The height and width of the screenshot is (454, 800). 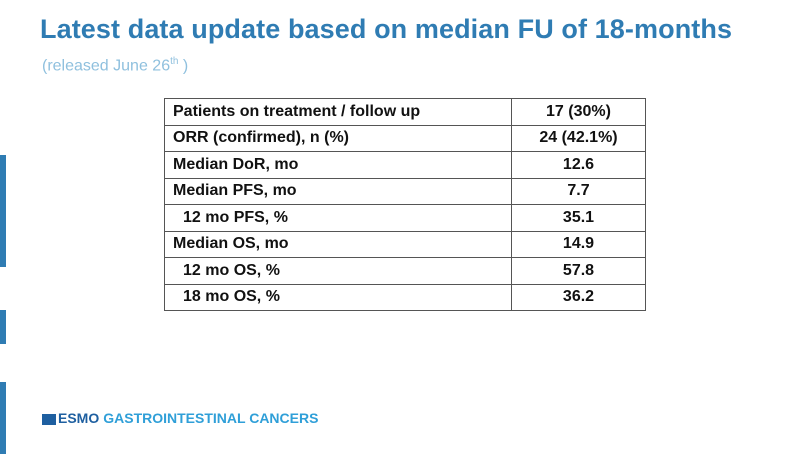 I want to click on logo-esmo-text: ESMO, so click(x=79, y=418).